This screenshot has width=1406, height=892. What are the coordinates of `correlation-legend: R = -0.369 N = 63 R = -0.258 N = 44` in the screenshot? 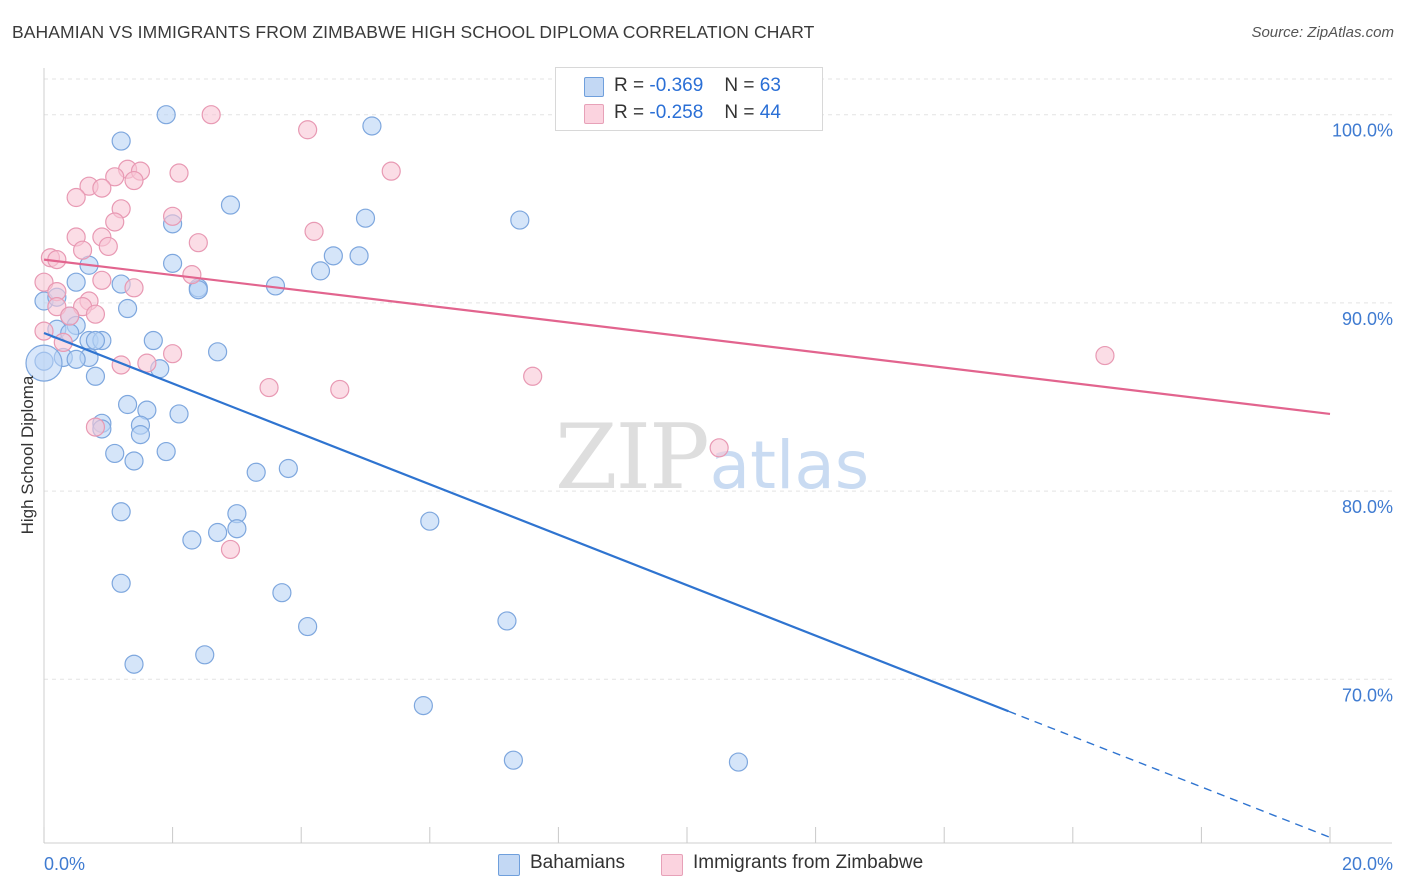 It's located at (689, 99).